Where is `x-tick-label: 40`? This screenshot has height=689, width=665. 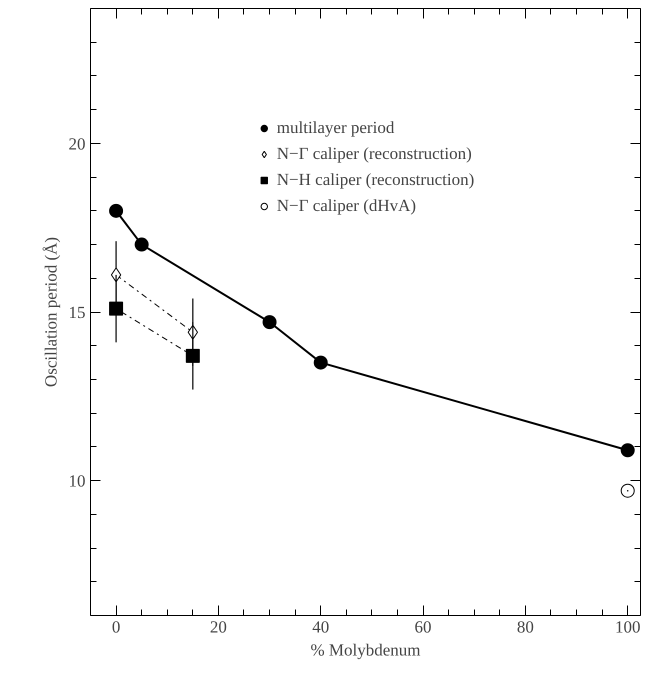 x-tick-label: 40 is located at coordinates (321, 627).